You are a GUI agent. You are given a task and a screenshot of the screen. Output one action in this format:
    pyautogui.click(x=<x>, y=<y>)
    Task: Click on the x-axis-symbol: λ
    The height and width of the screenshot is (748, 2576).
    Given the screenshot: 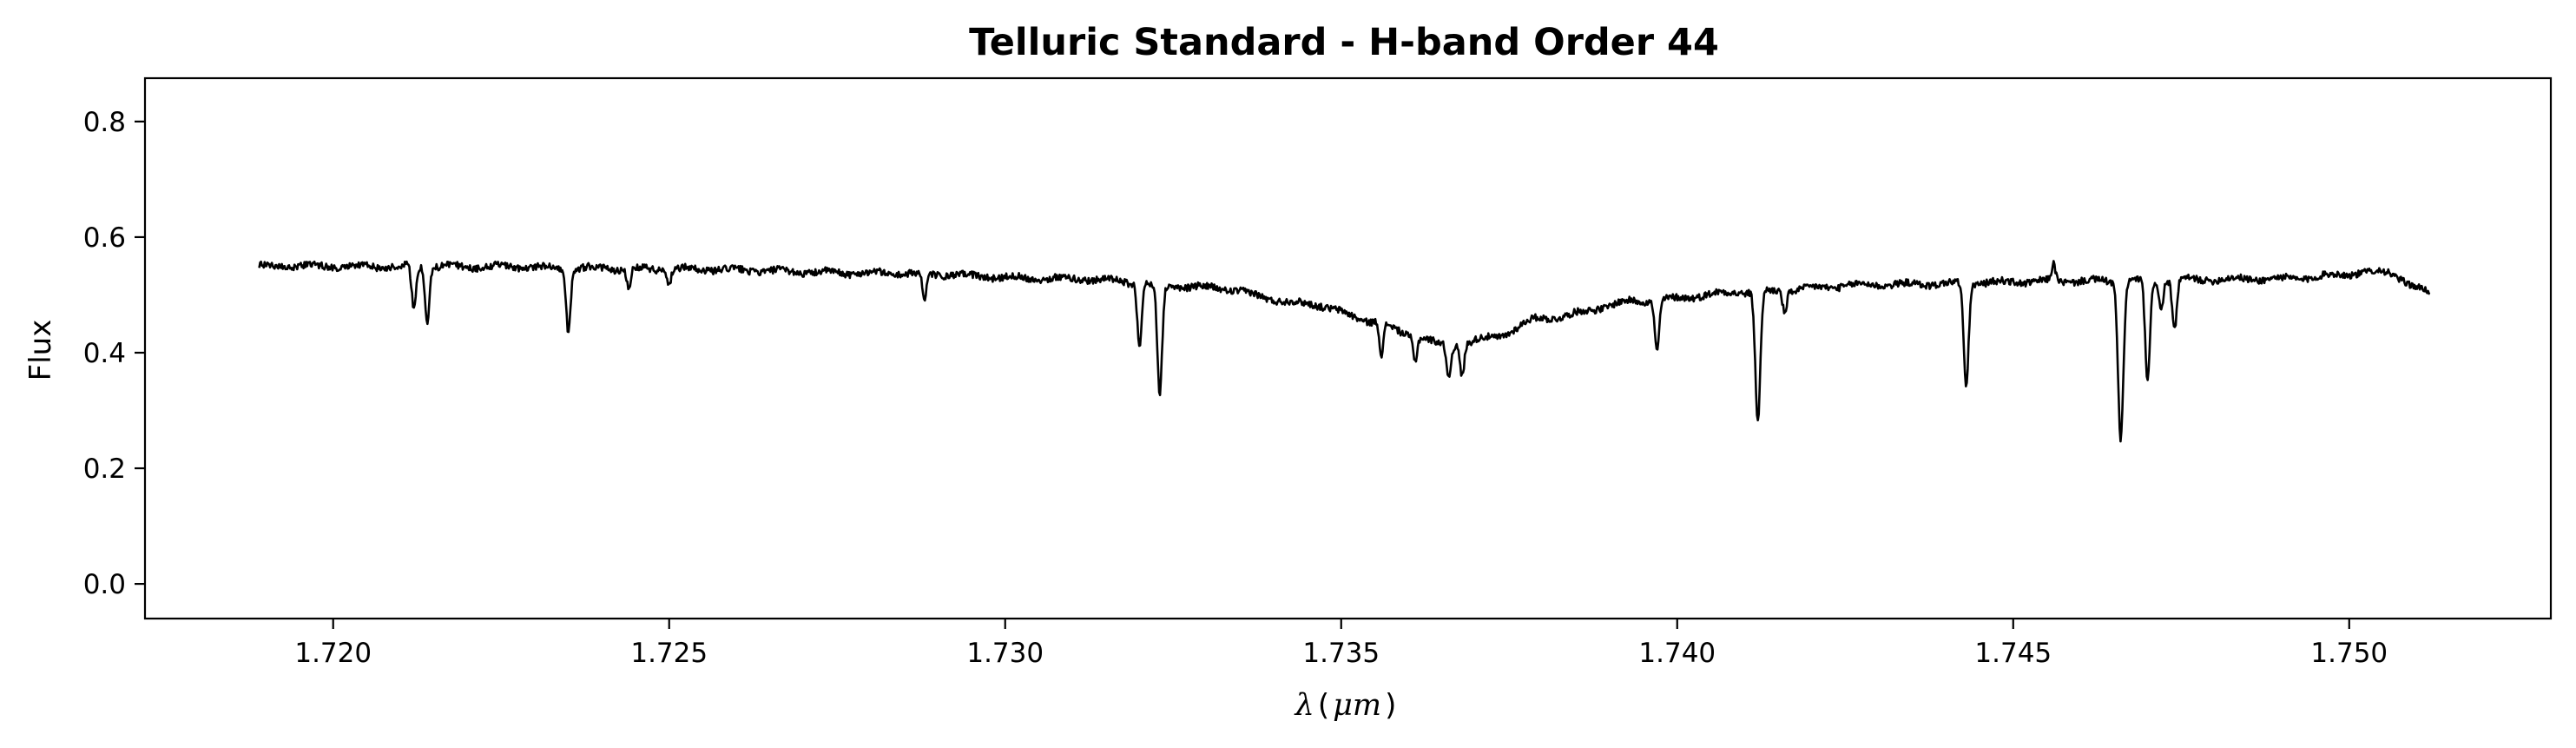 What is the action you would take?
    pyautogui.click(x=1304, y=705)
    